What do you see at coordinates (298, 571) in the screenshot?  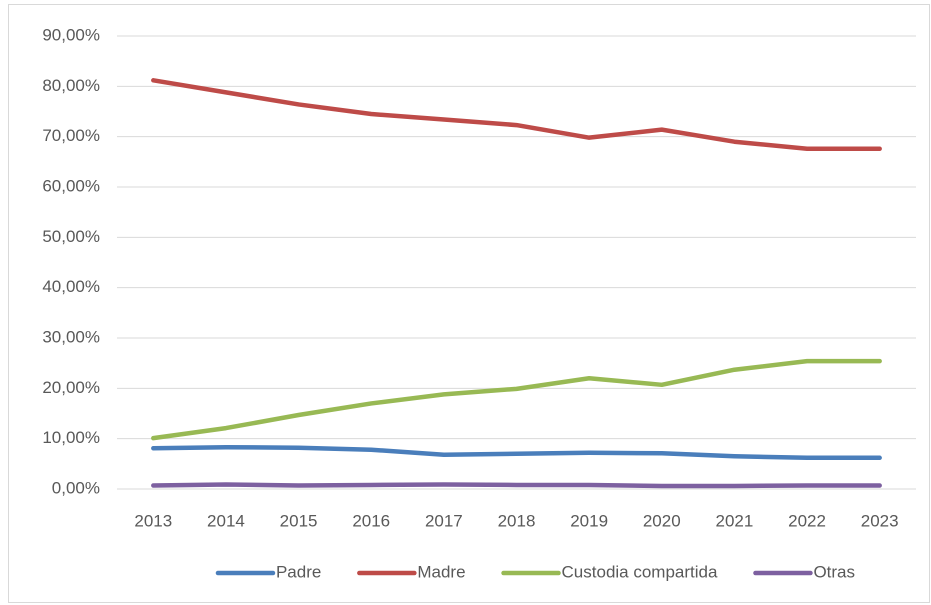 I see `legend-label: Padre` at bounding box center [298, 571].